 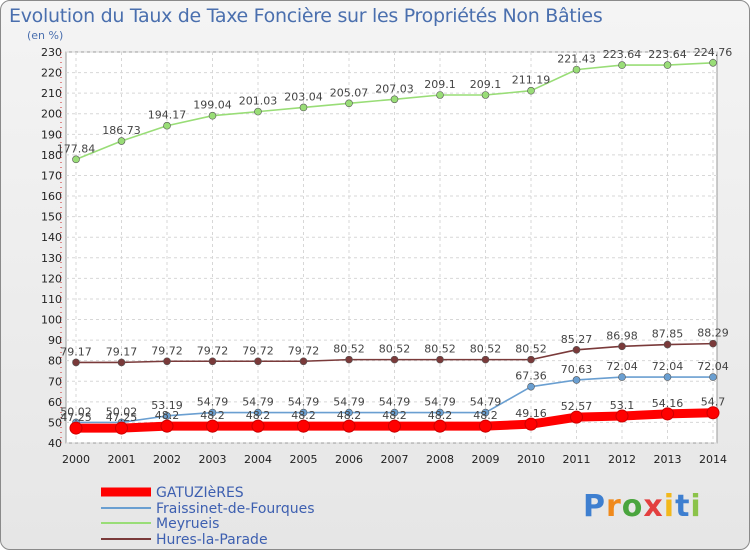 I want to click on y-tick-label: 80, so click(x=55, y=361).